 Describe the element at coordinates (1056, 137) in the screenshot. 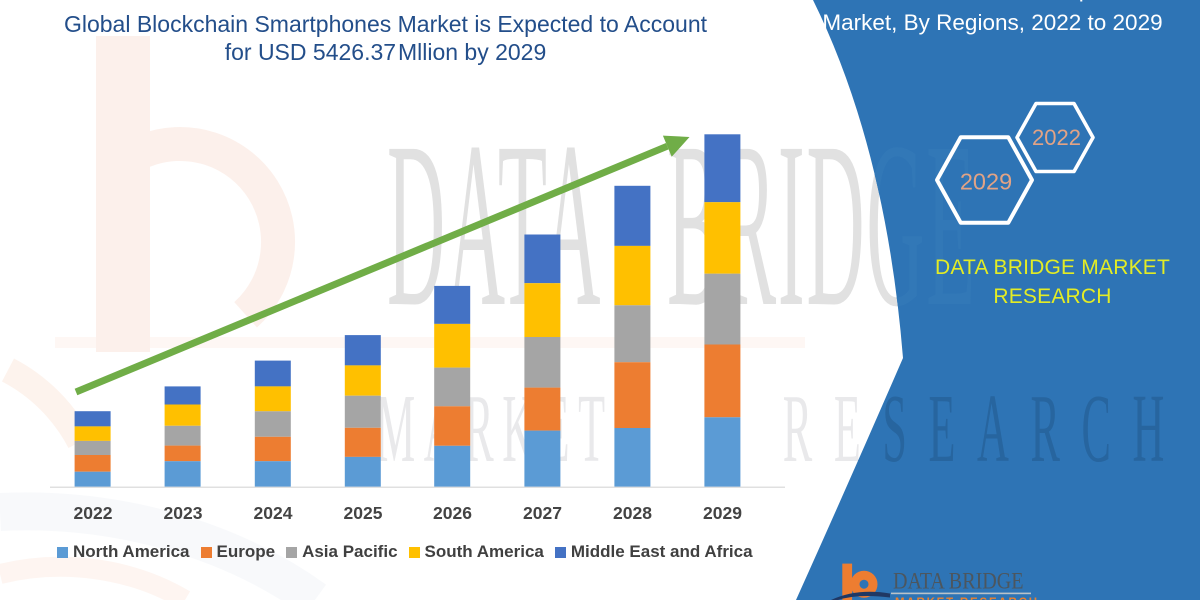

I see `svg-text: 2022` at that location.